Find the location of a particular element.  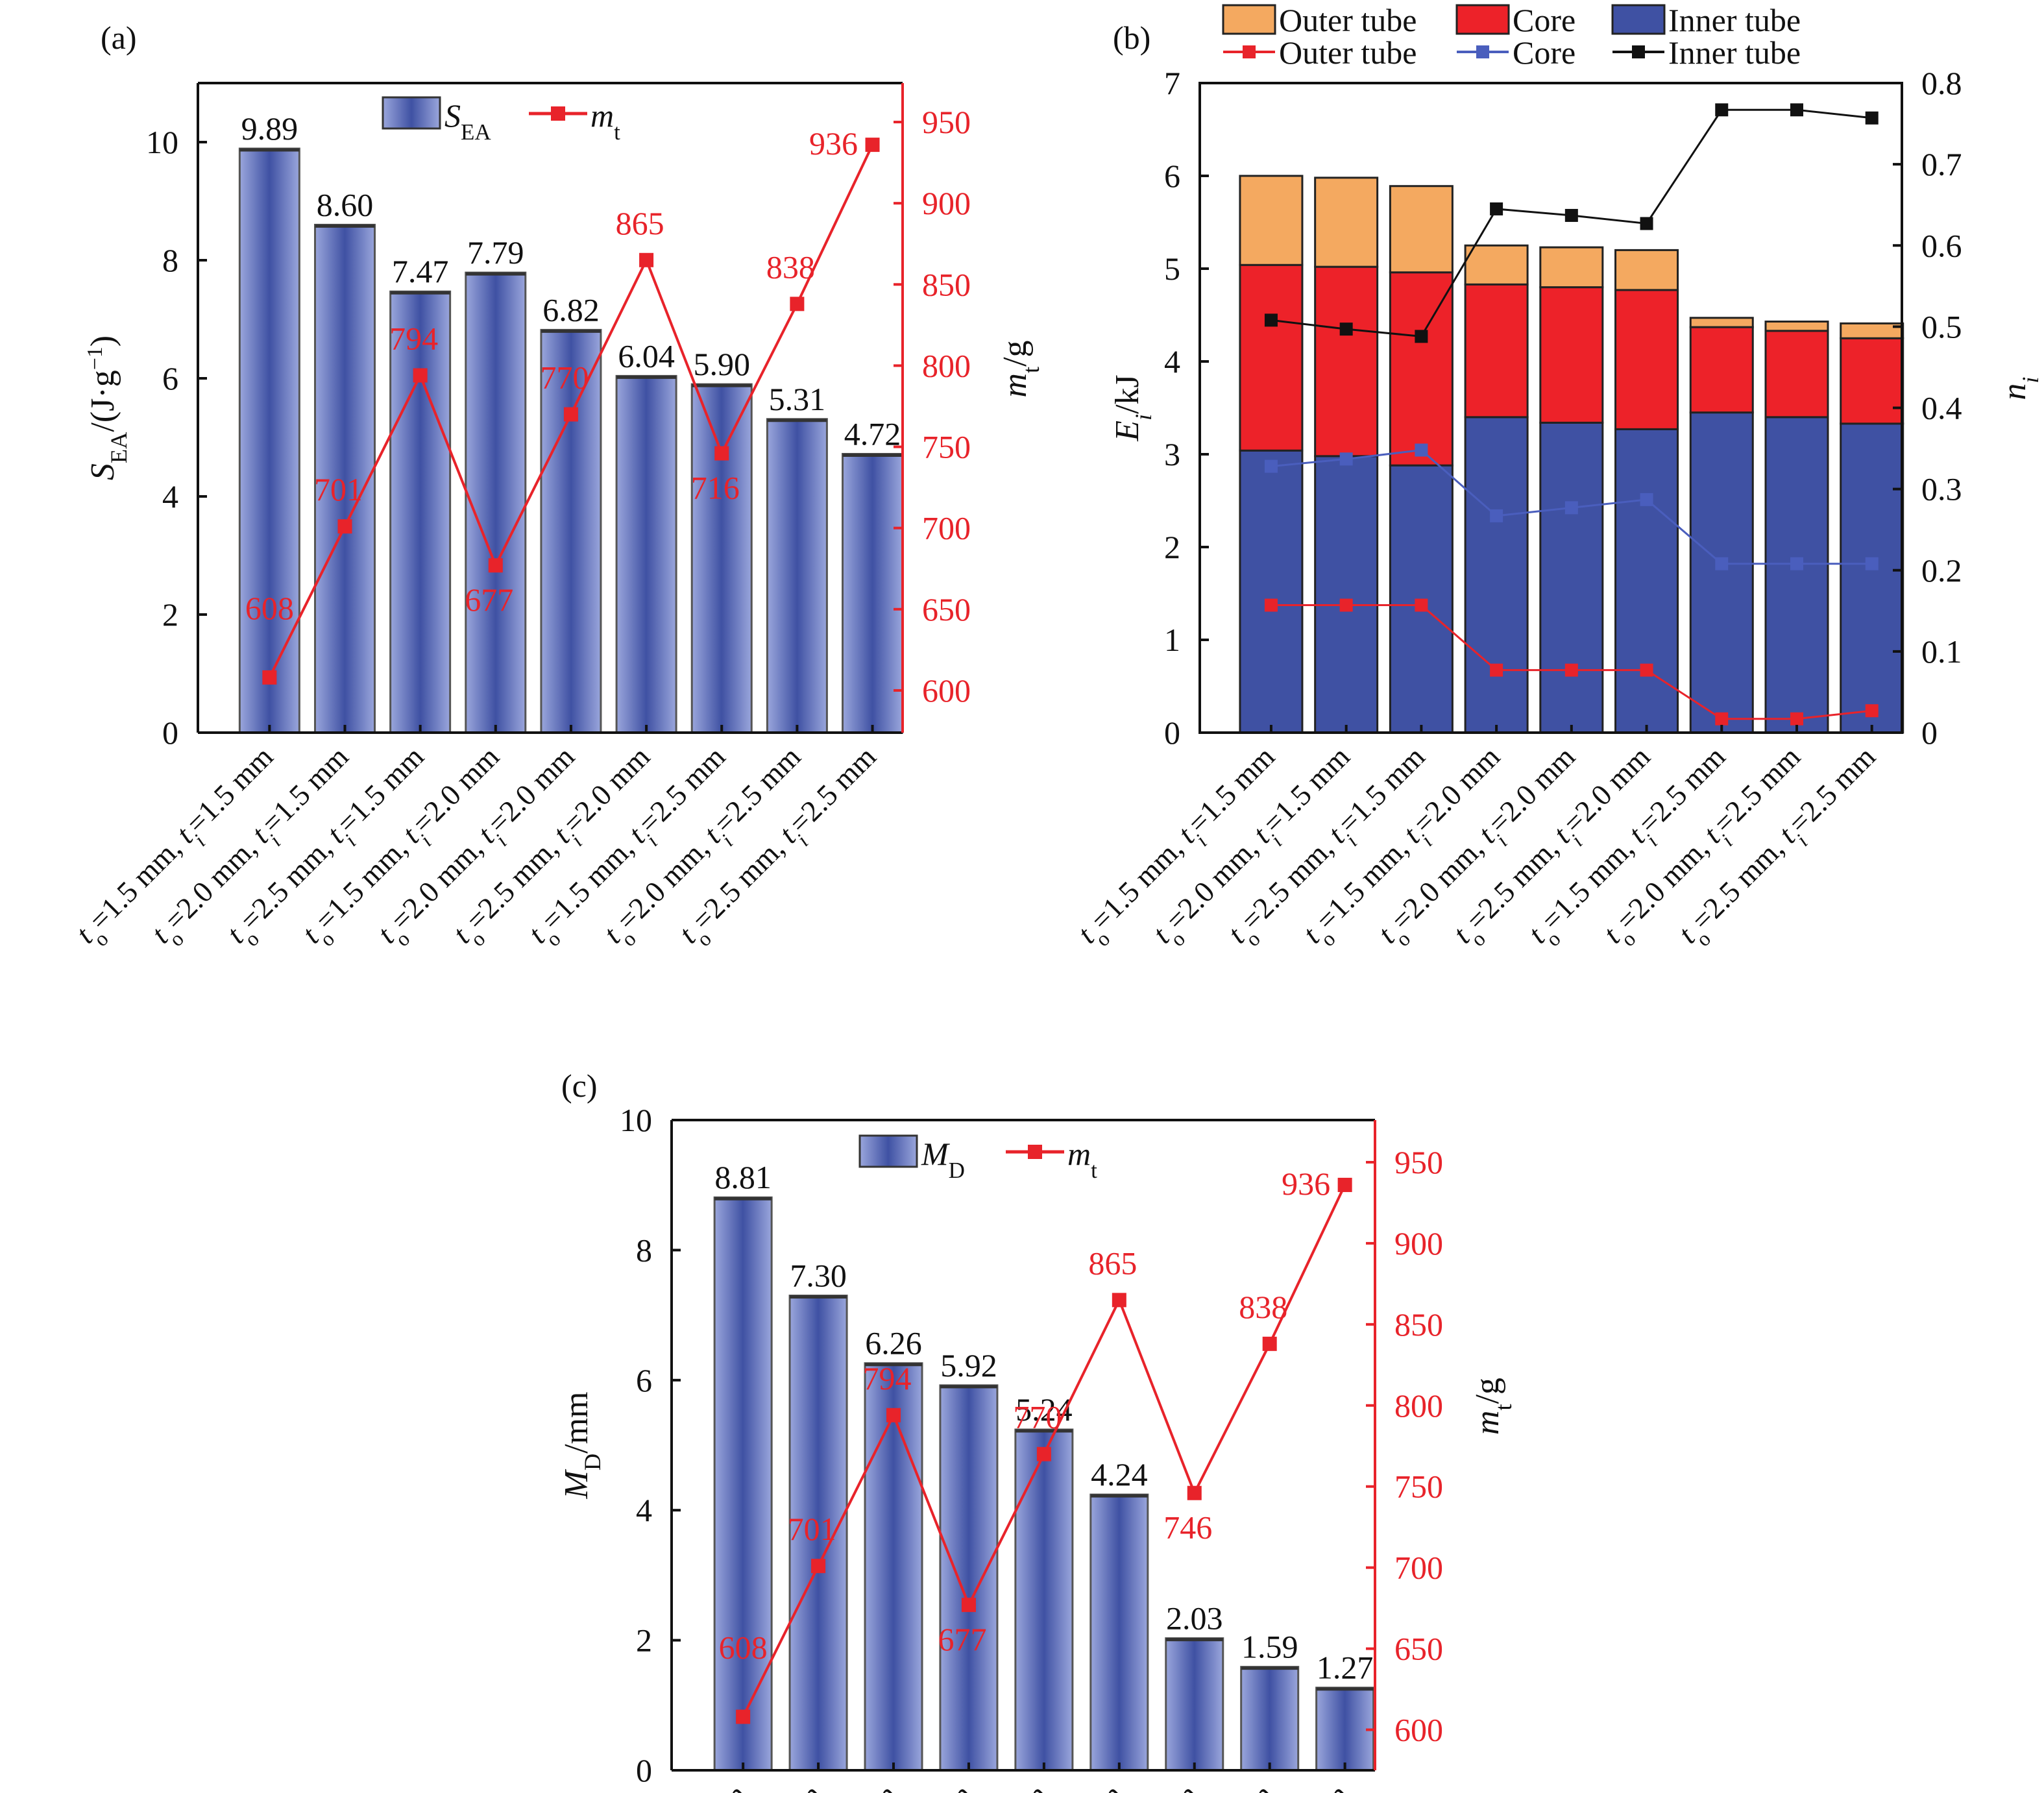

bar-value-label: 6.26 is located at coordinates (893, 1343).